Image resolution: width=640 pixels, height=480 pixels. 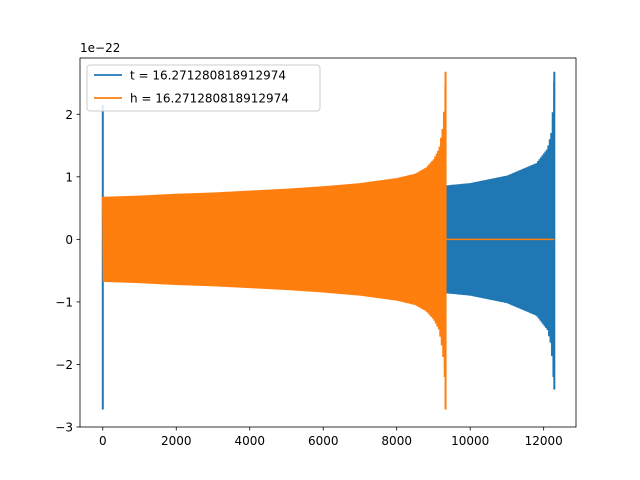 I want to click on legend-box, so click(x=203, y=88).